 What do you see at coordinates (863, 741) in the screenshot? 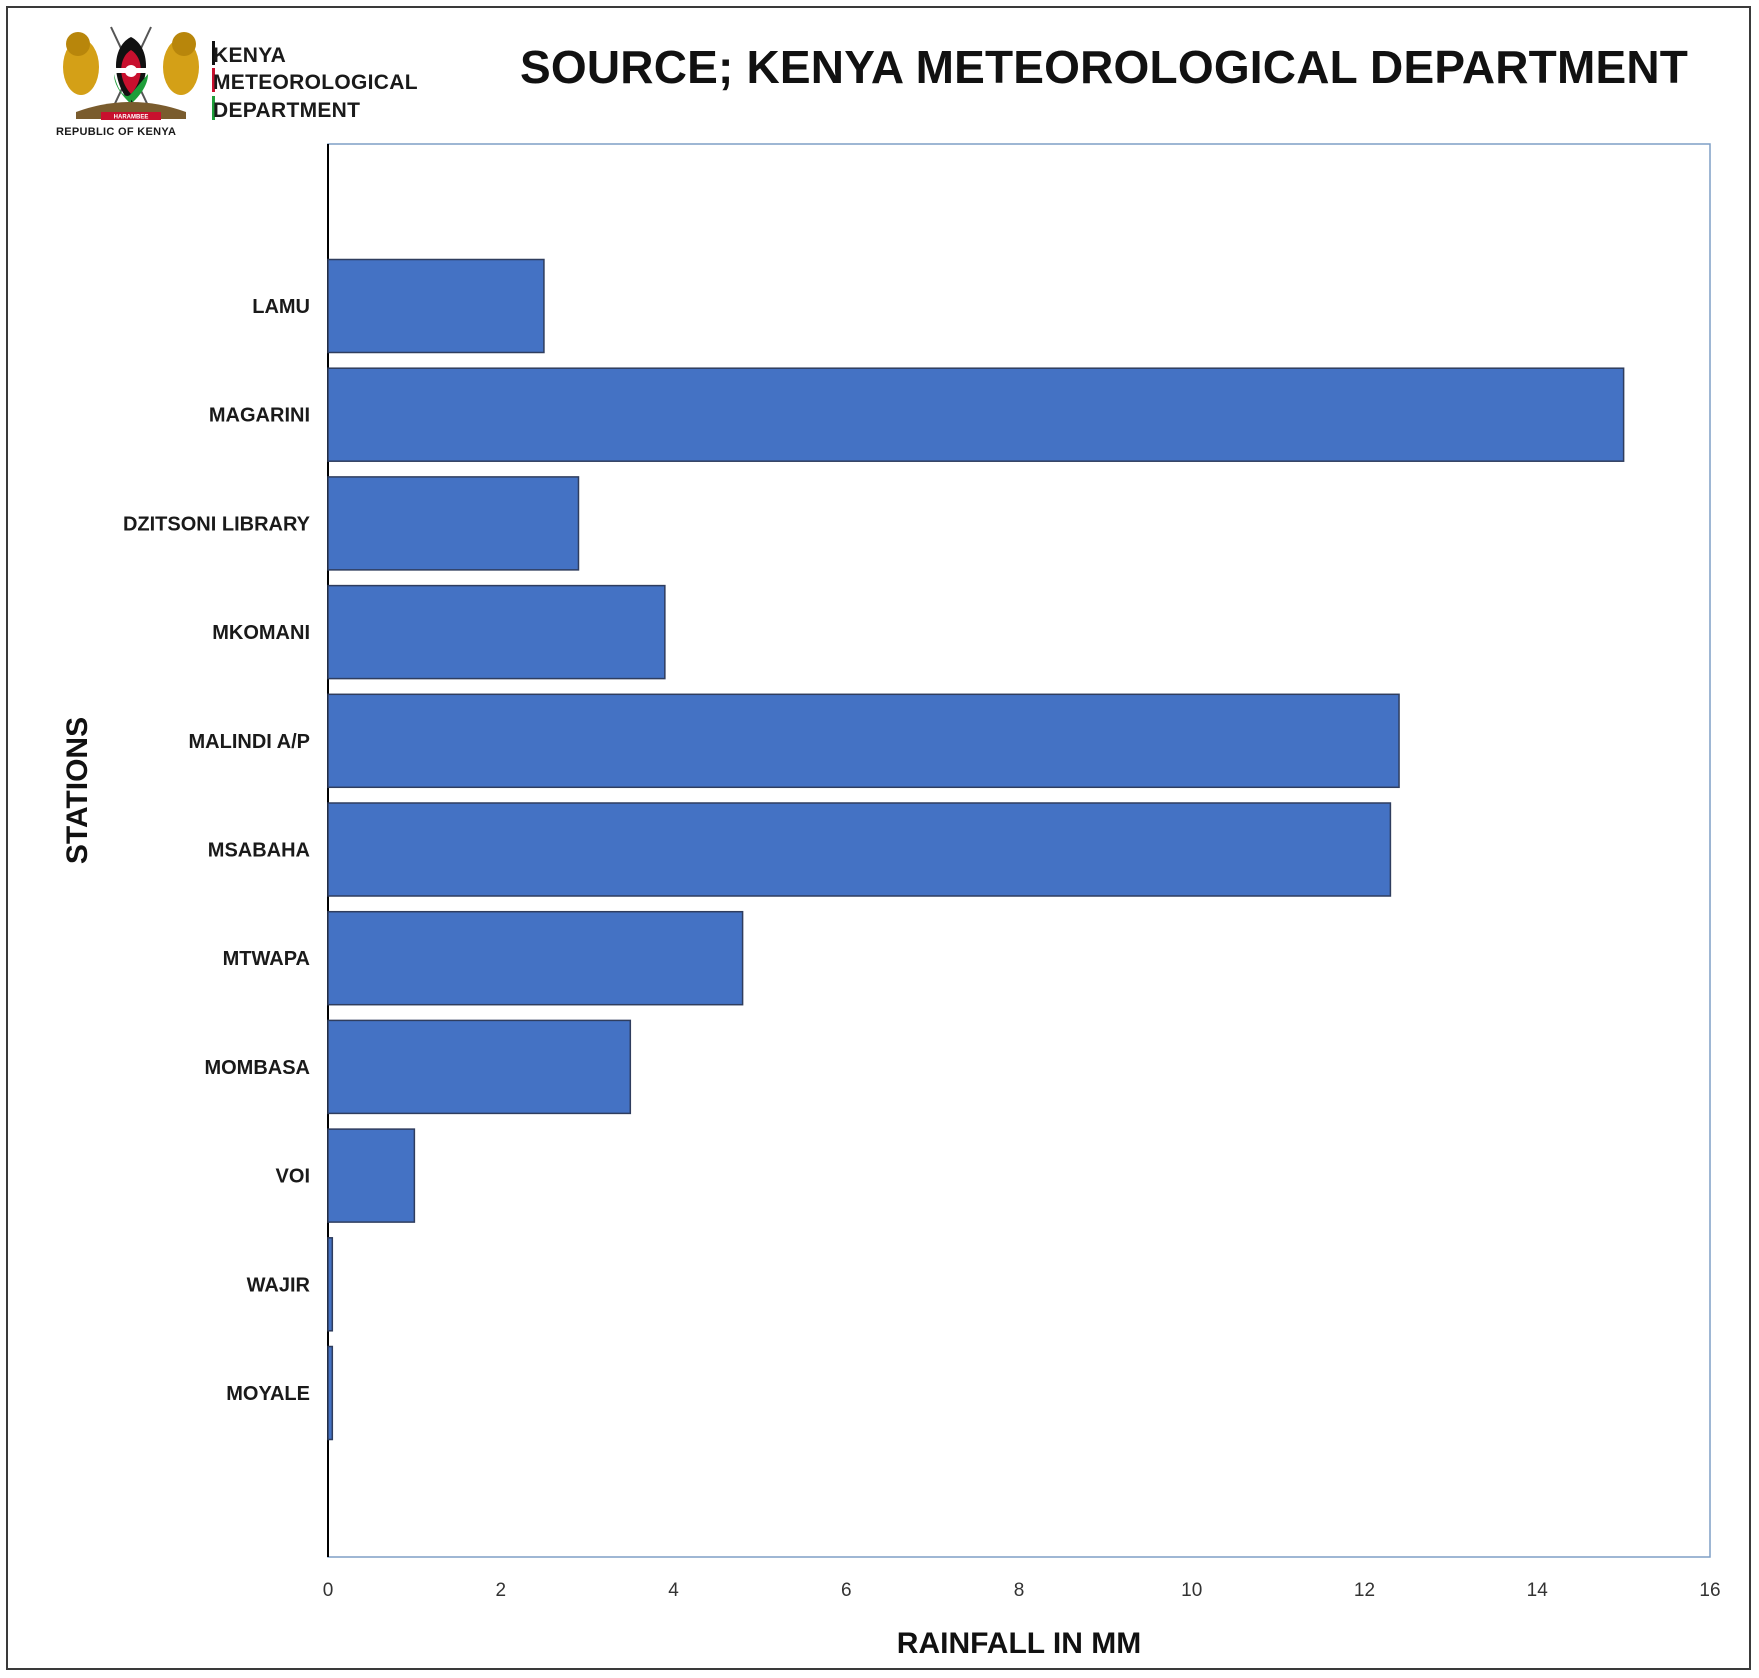
I see `bar-malindi-a-p` at bounding box center [863, 741].